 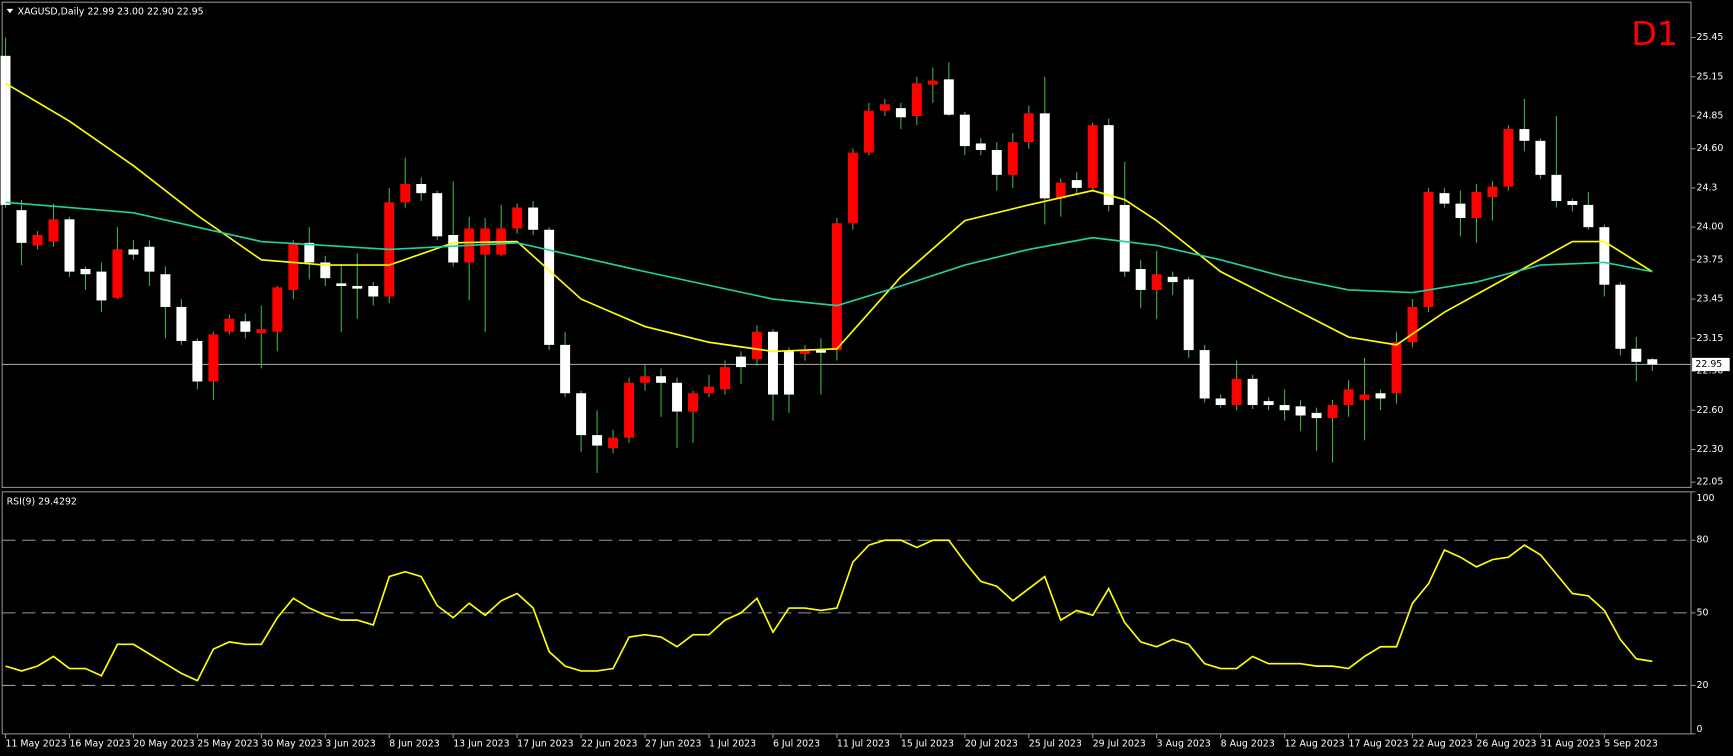 I want to click on x-tick-label: 20 May 2023, so click(x=163, y=743).